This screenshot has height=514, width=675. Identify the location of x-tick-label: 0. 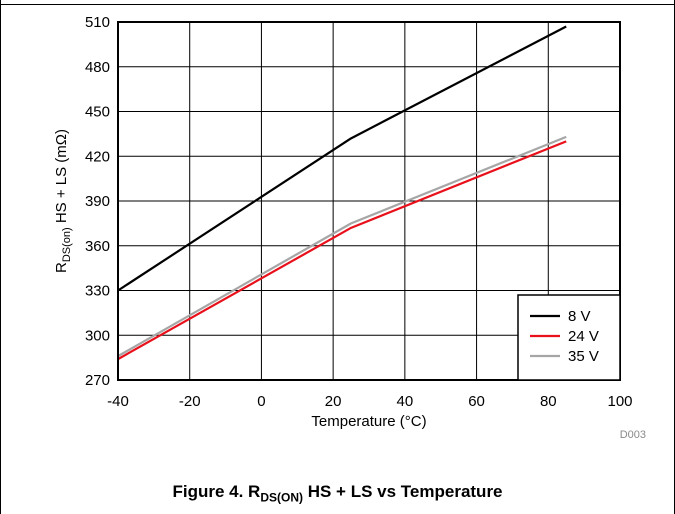
(261, 401).